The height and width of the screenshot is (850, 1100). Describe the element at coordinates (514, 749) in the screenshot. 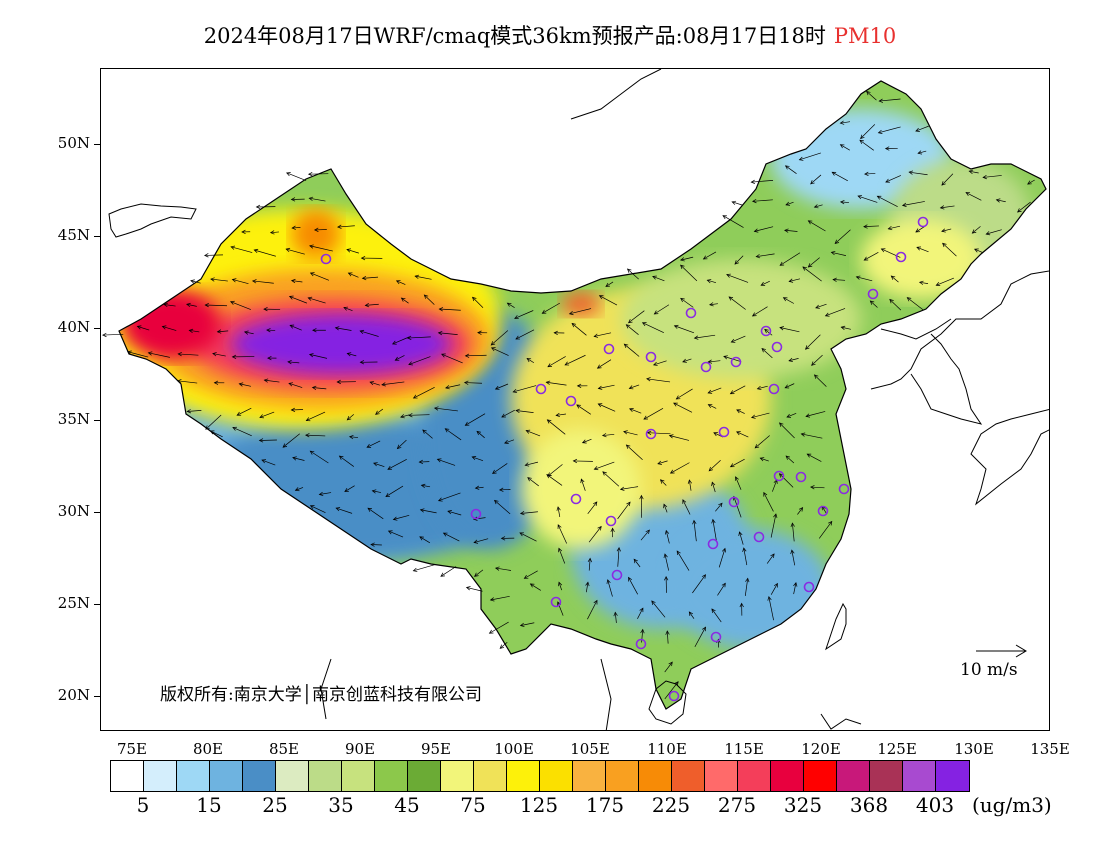

I see `lon-label-100e: 100E` at that location.